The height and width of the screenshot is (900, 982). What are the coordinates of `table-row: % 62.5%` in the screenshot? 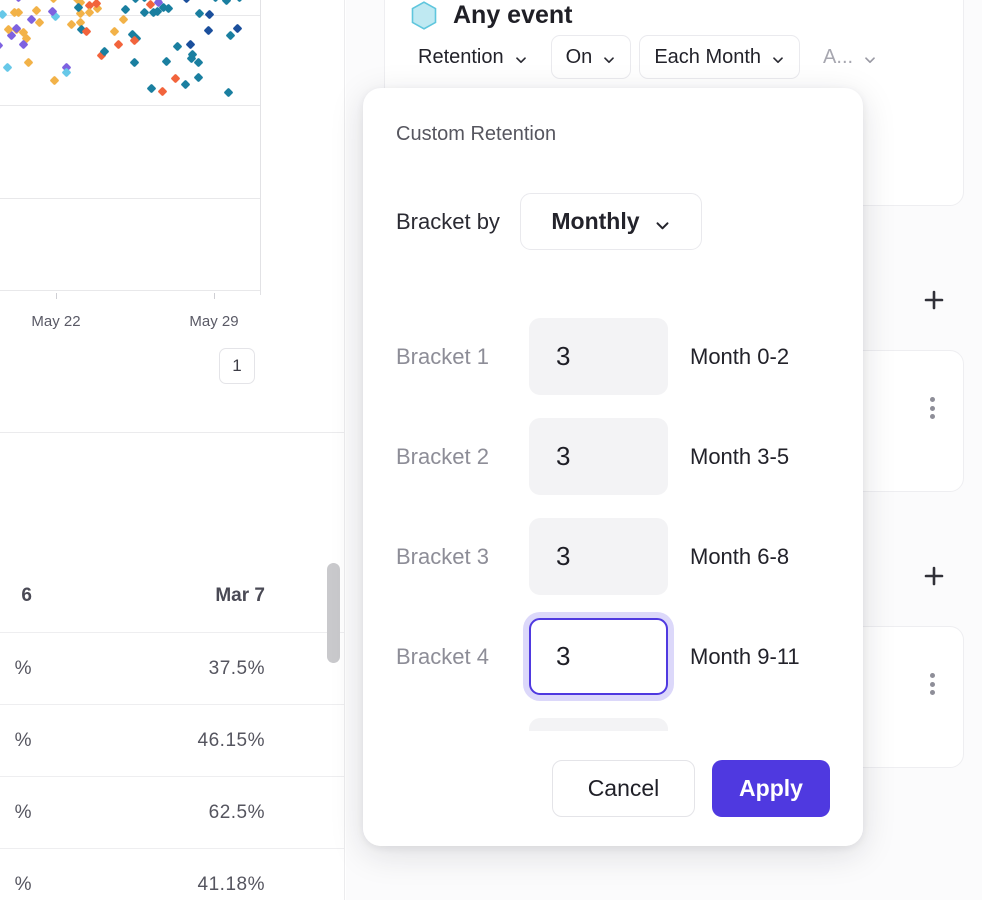 It's located at (172, 812).